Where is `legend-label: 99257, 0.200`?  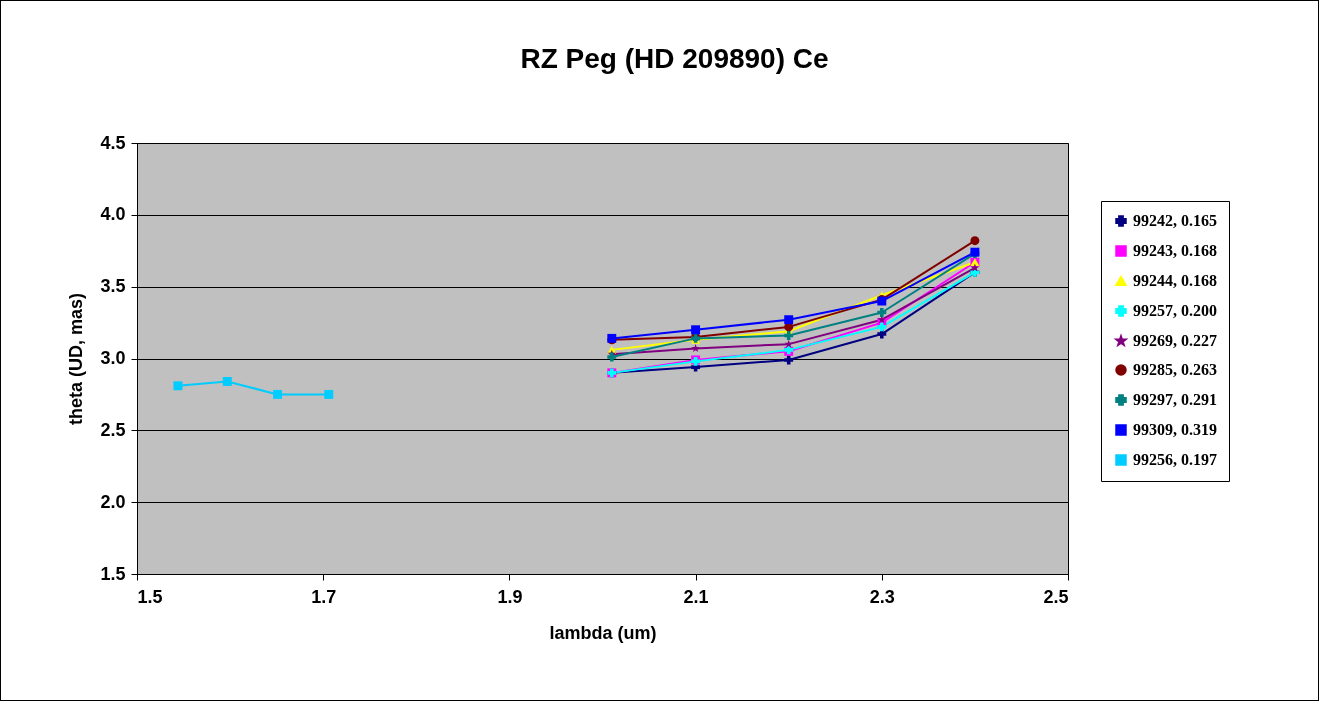
legend-label: 99257, 0.200 is located at coordinates (1175, 310).